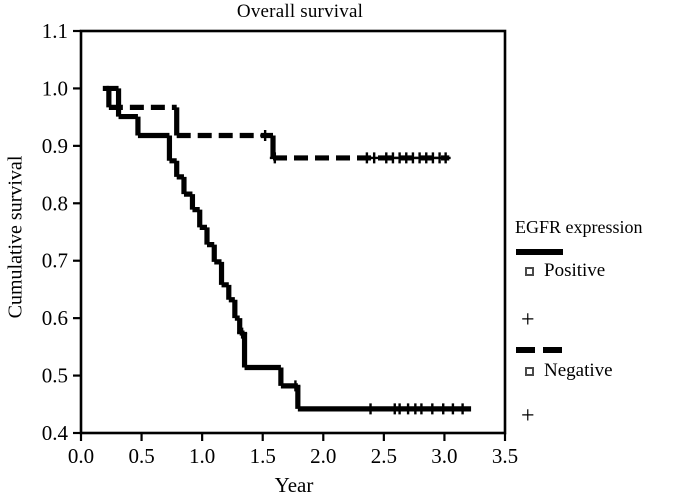 The height and width of the screenshot is (500, 680). What do you see at coordinates (293, 450) in the screenshot?
I see `x-axis: 0.0 0.5 1.0 1.5 2.0 2.5 3.0 3.5` at bounding box center [293, 450].